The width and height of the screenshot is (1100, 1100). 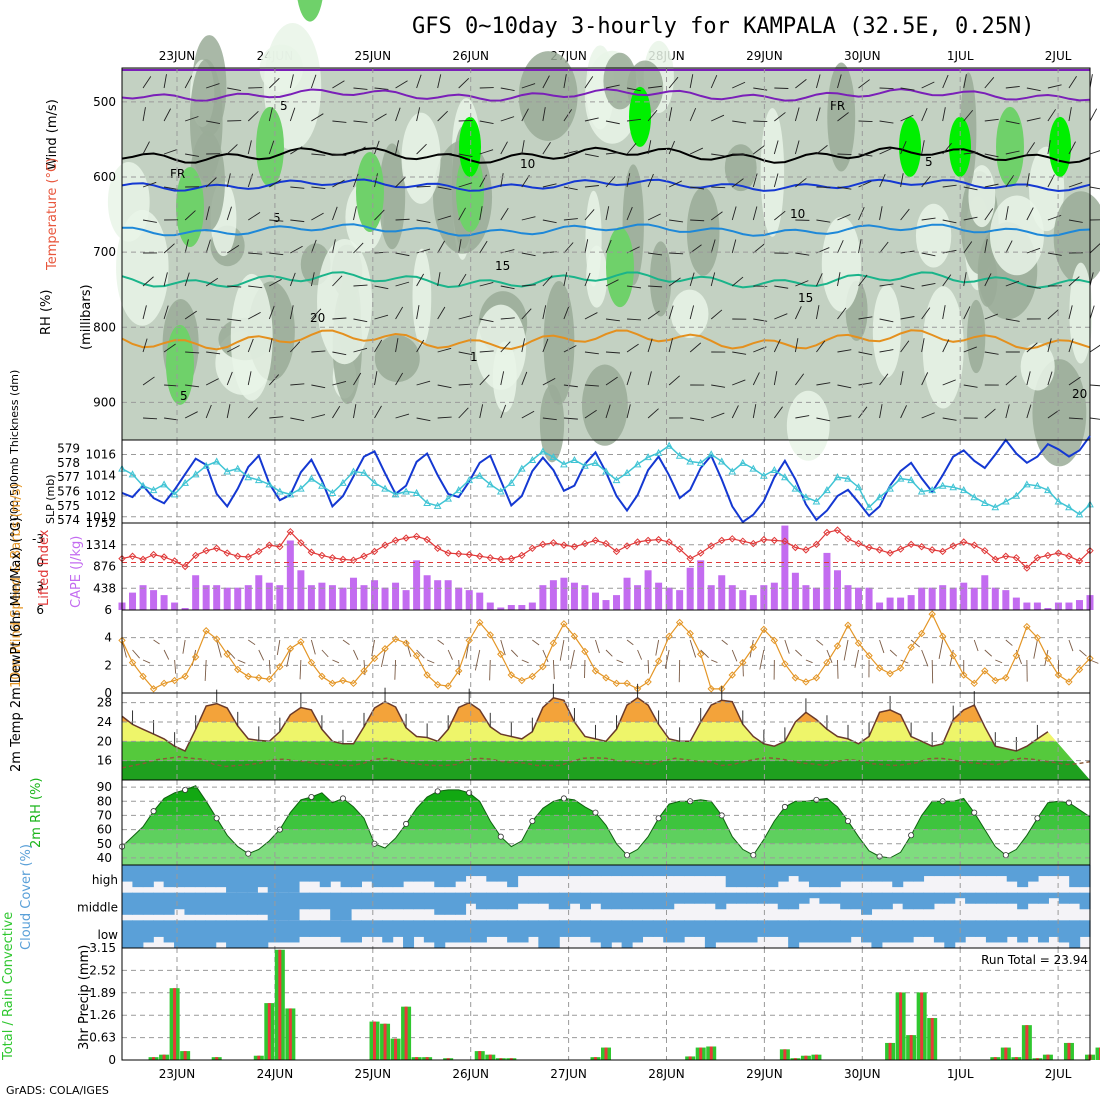 What do you see at coordinates (104, 703) in the screenshot?
I see `temp-tick: 28` at bounding box center [104, 703].